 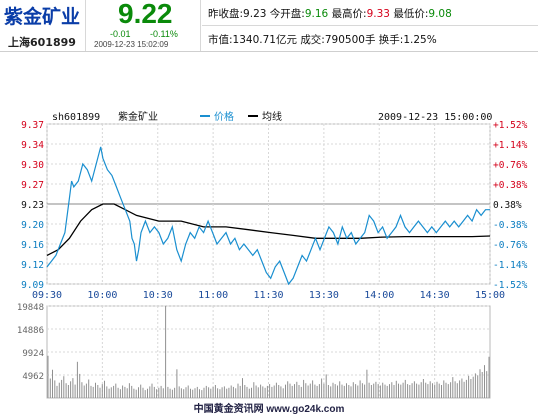 What do you see at coordinates (138, 116) in the screenshot?
I see `chart-stock-name: 紫金矿业` at bounding box center [138, 116].